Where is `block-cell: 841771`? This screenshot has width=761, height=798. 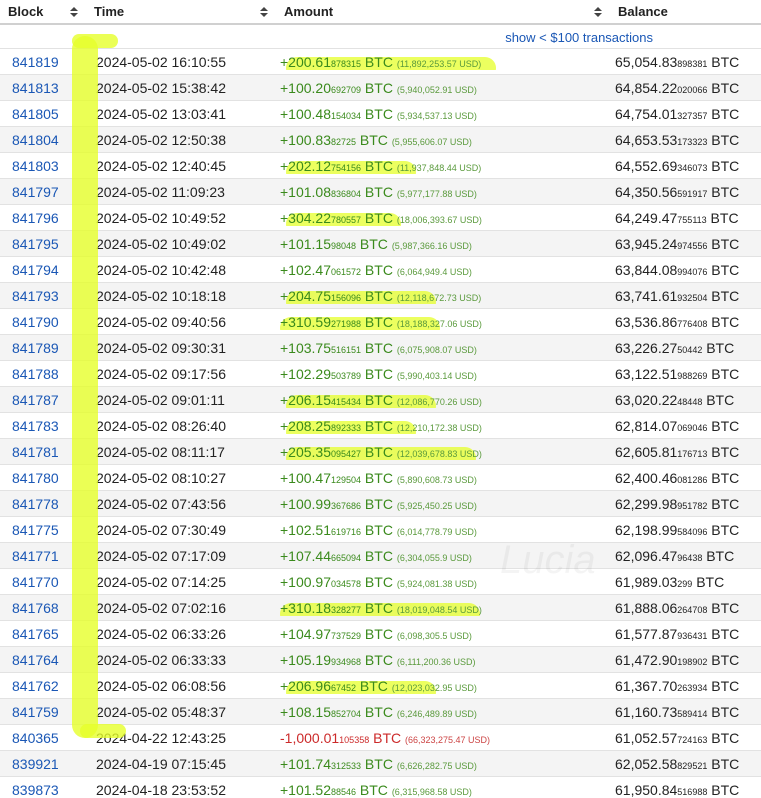 block-cell: 841771 is located at coordinates (43, 556).